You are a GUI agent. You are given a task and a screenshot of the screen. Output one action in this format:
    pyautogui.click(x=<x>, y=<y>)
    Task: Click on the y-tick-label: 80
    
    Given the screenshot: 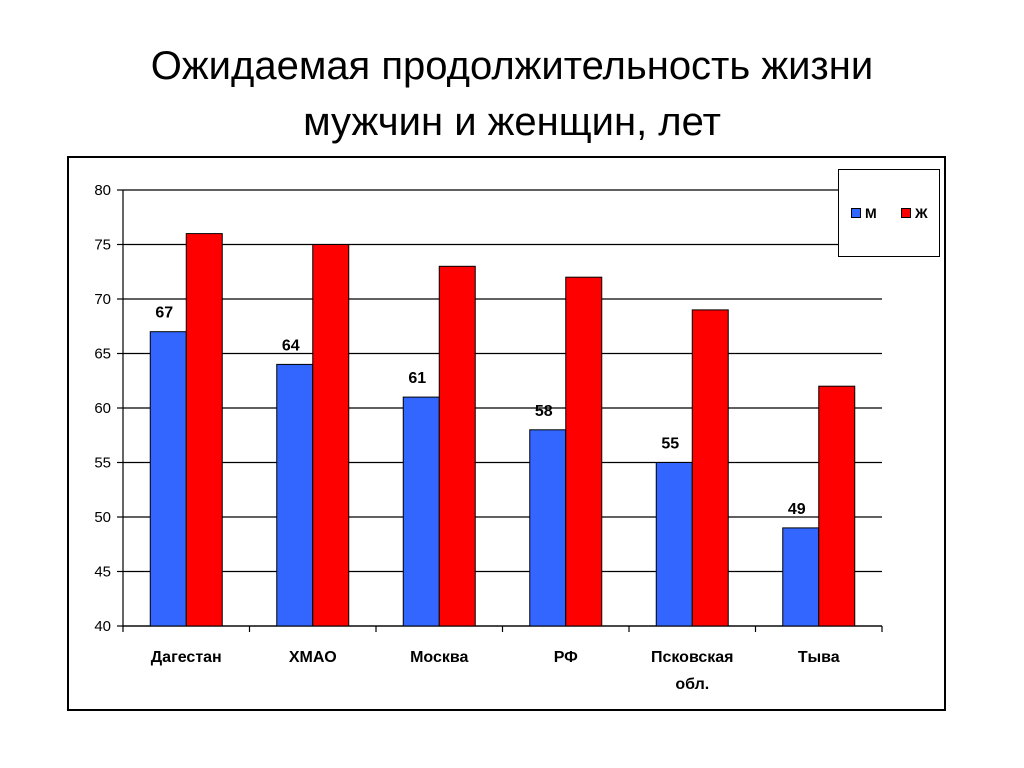 What is the action you would take?
    pyautogui.click(x=102, y=190)
    